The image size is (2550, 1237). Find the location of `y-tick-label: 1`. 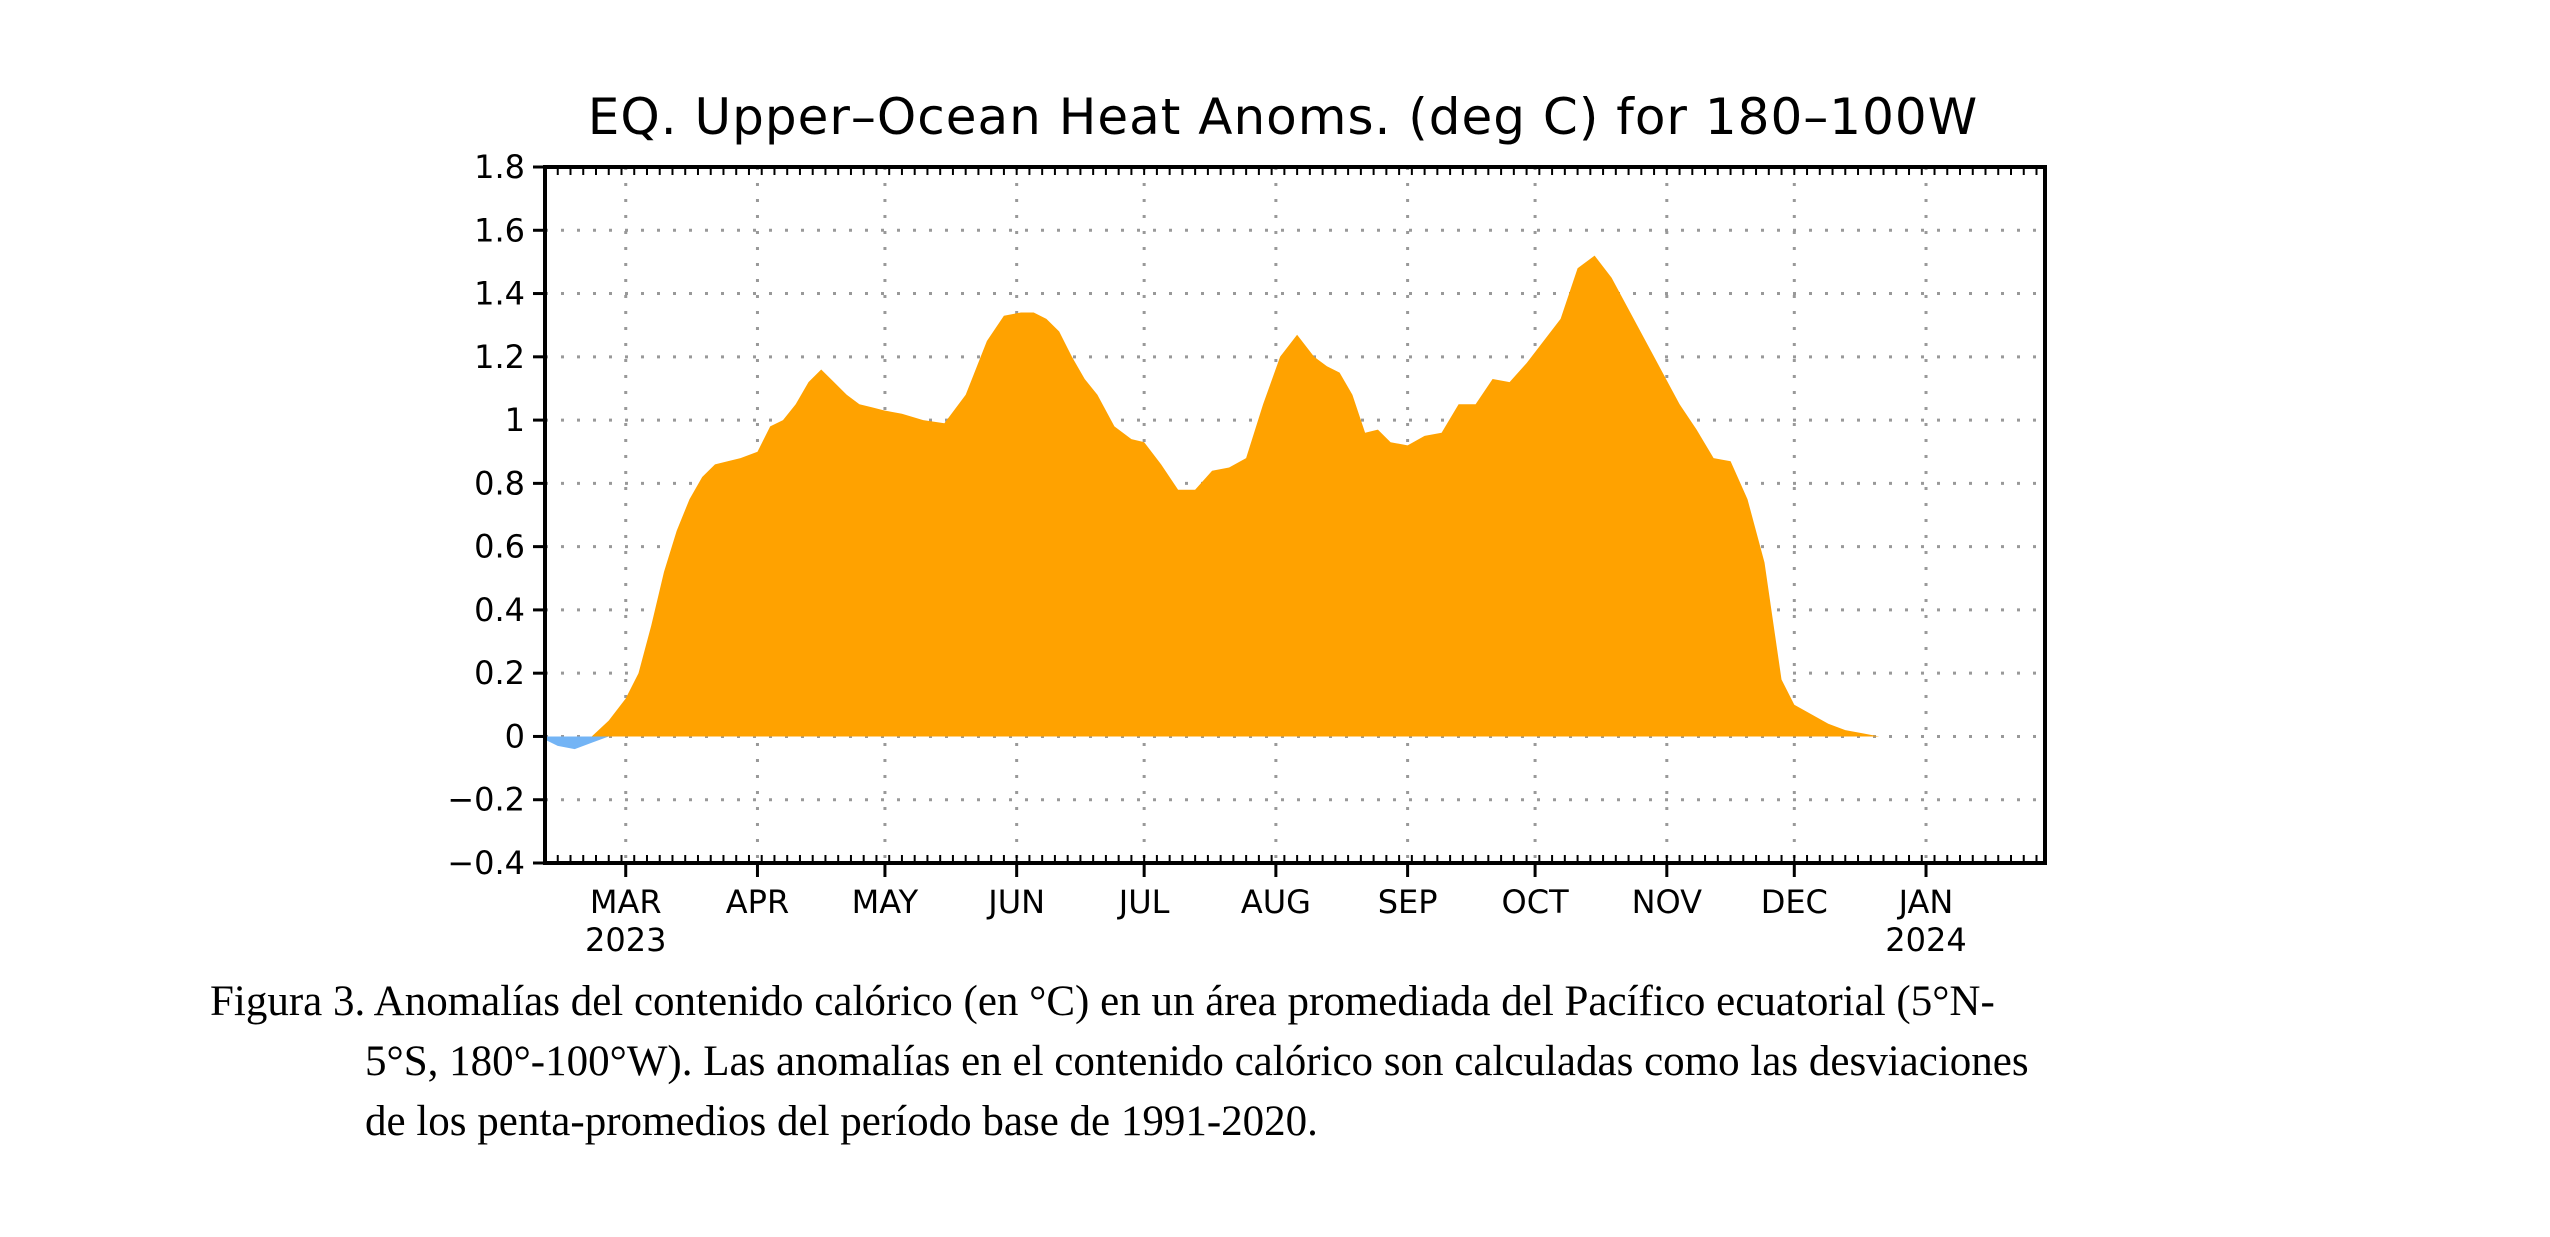

y-tick-label: 1 is located at coordinates (515, 420).